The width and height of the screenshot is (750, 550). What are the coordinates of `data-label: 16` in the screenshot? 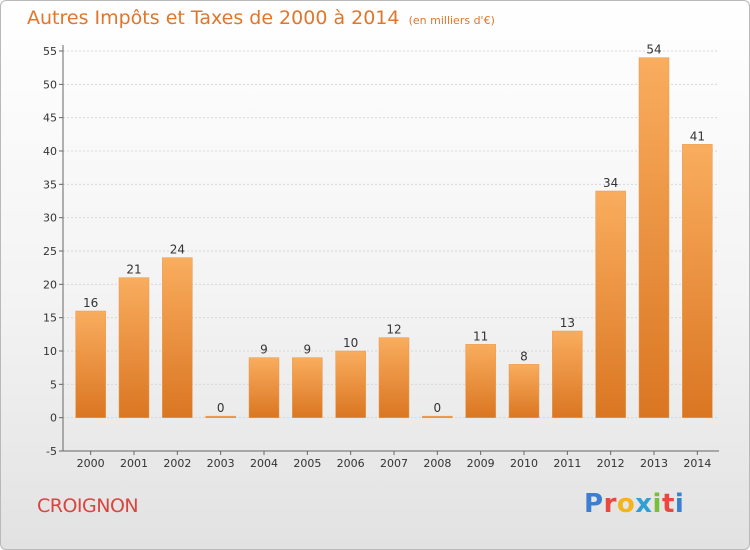 It's located at (90, 303).